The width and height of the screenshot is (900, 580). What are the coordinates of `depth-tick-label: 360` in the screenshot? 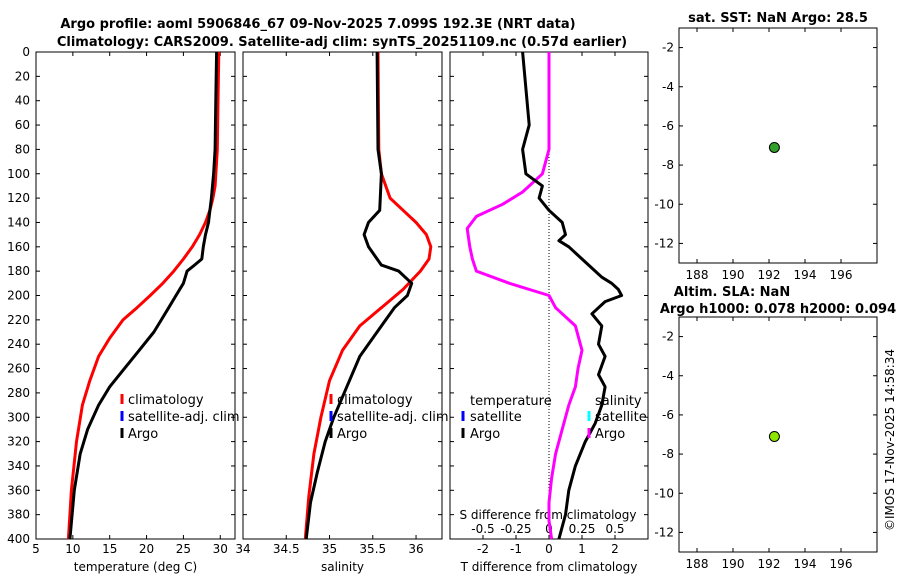 It's located at (18, 490).